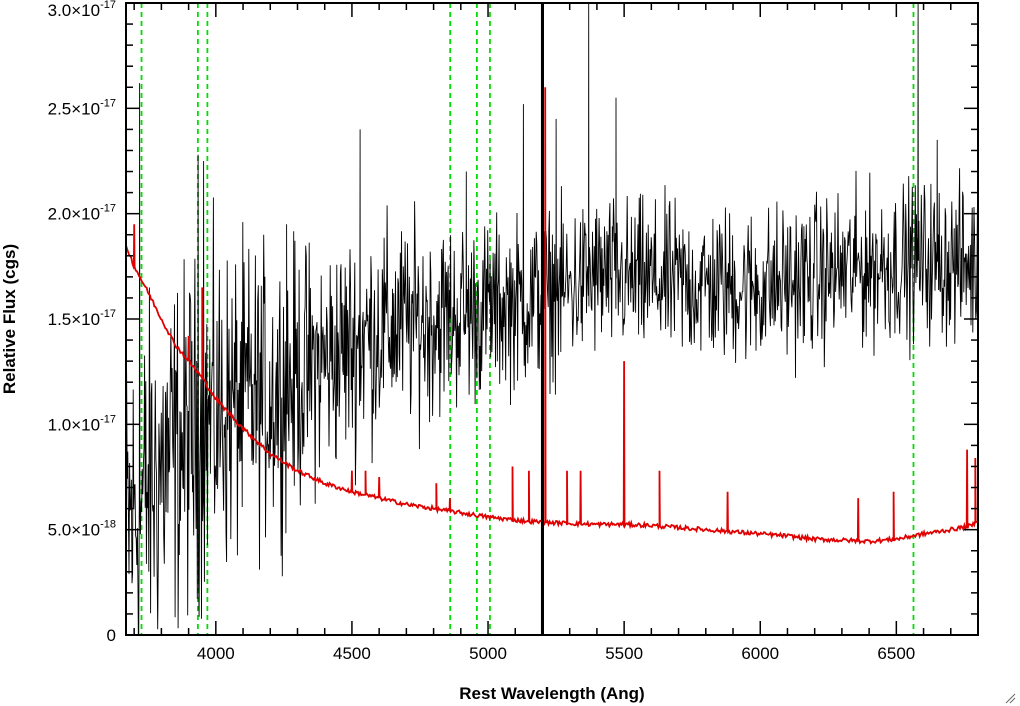  I want to click on y-tick-mantissa: 5.0×10, so click(74, 530).